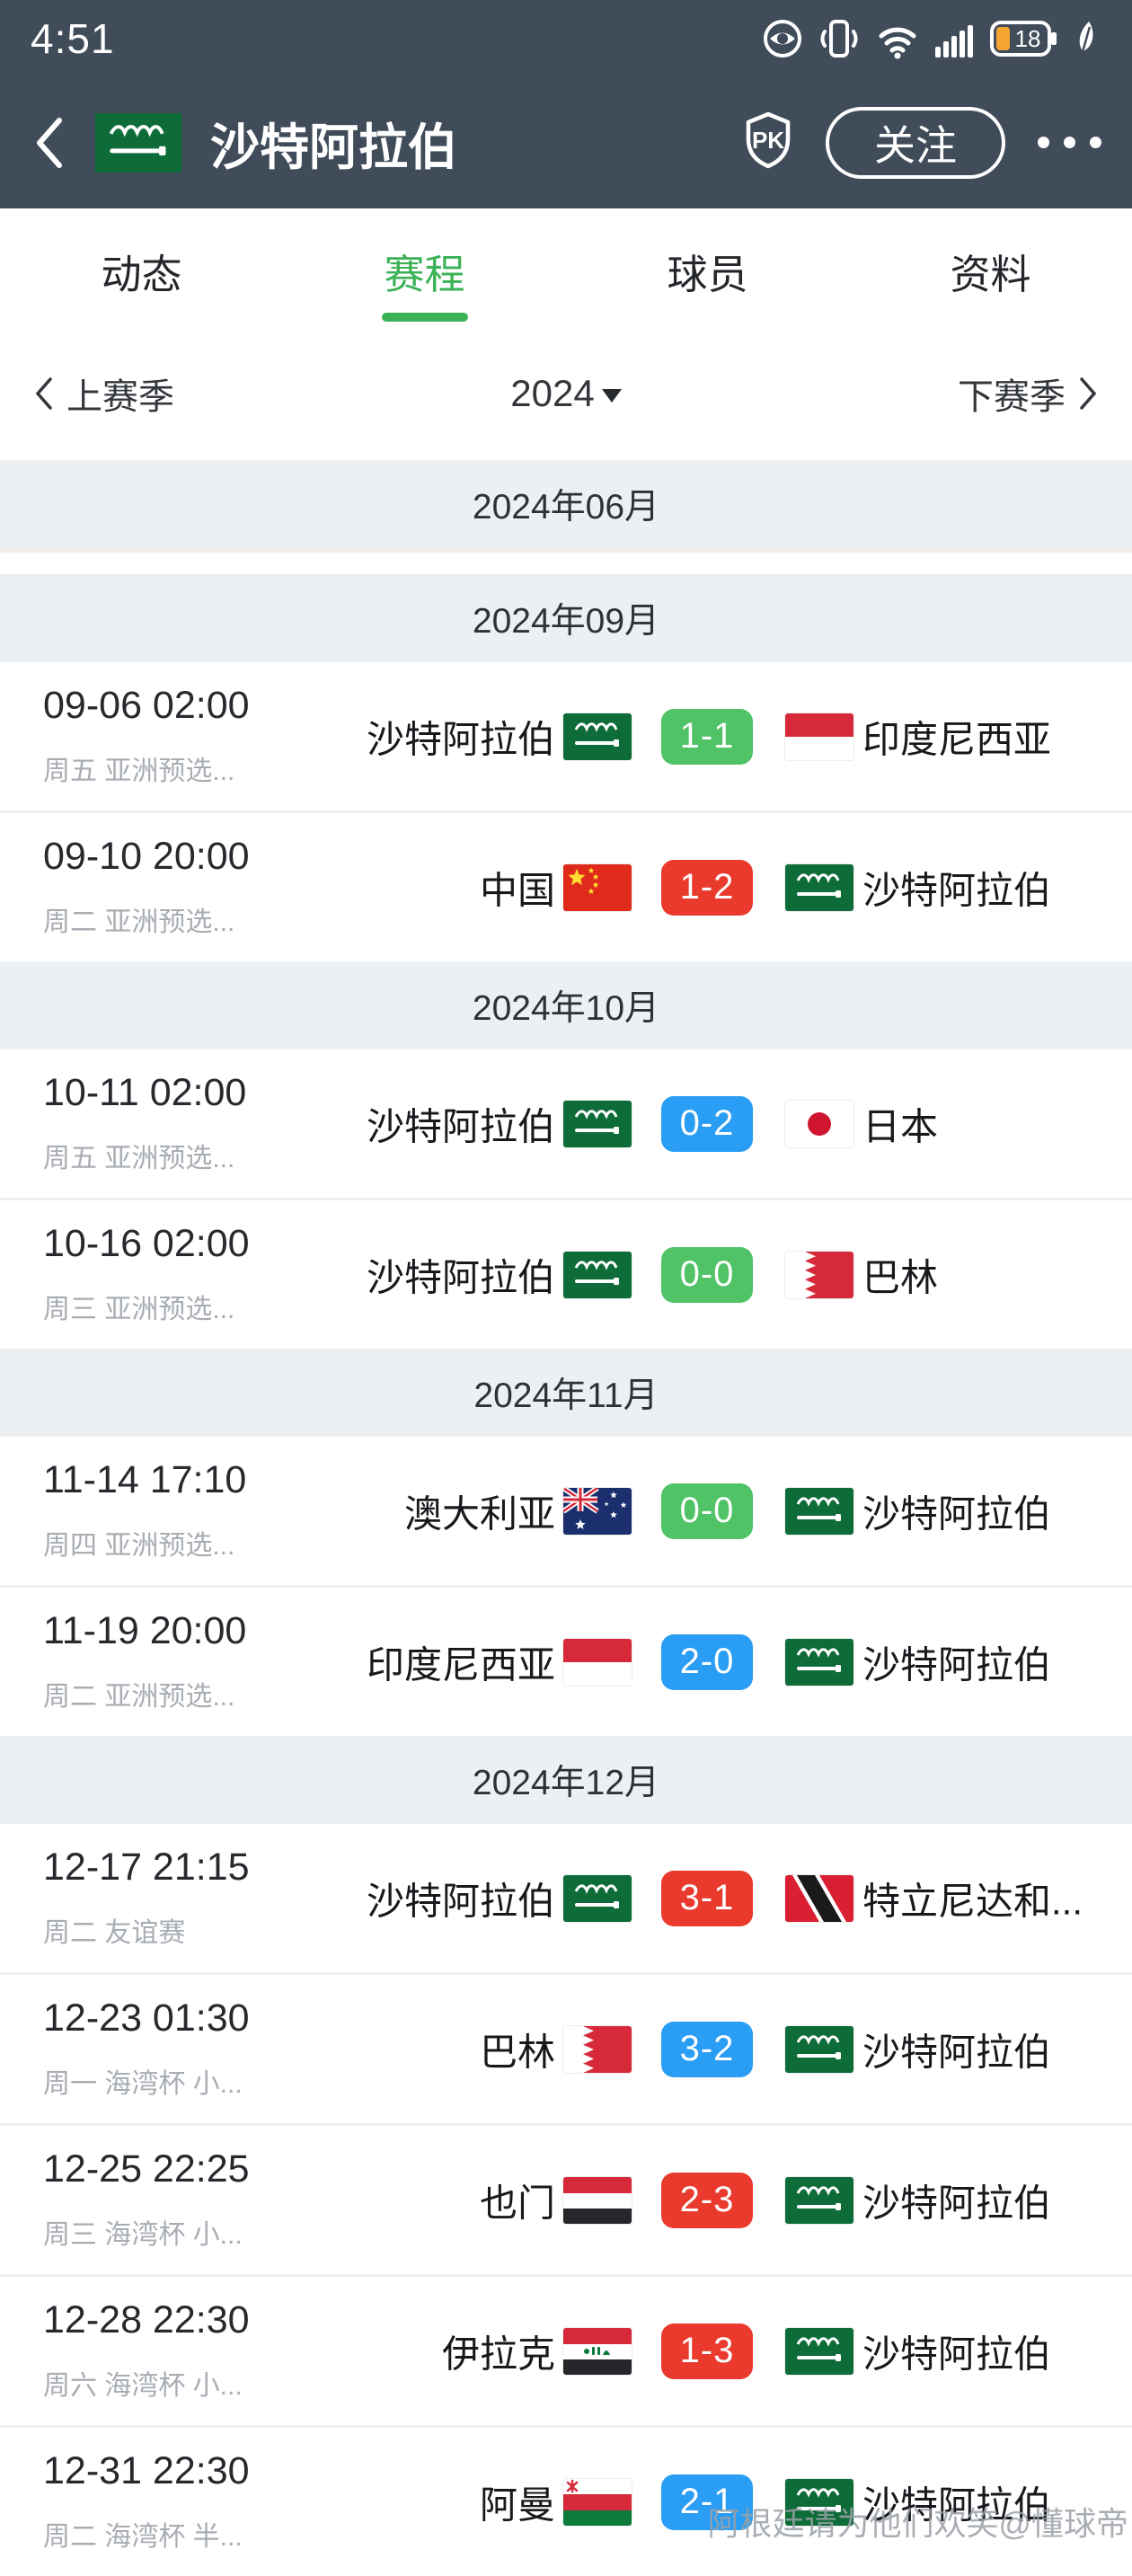 The height and width of the screenshot is (2576, 1132). I want to click on spacer, so click(566, 563).